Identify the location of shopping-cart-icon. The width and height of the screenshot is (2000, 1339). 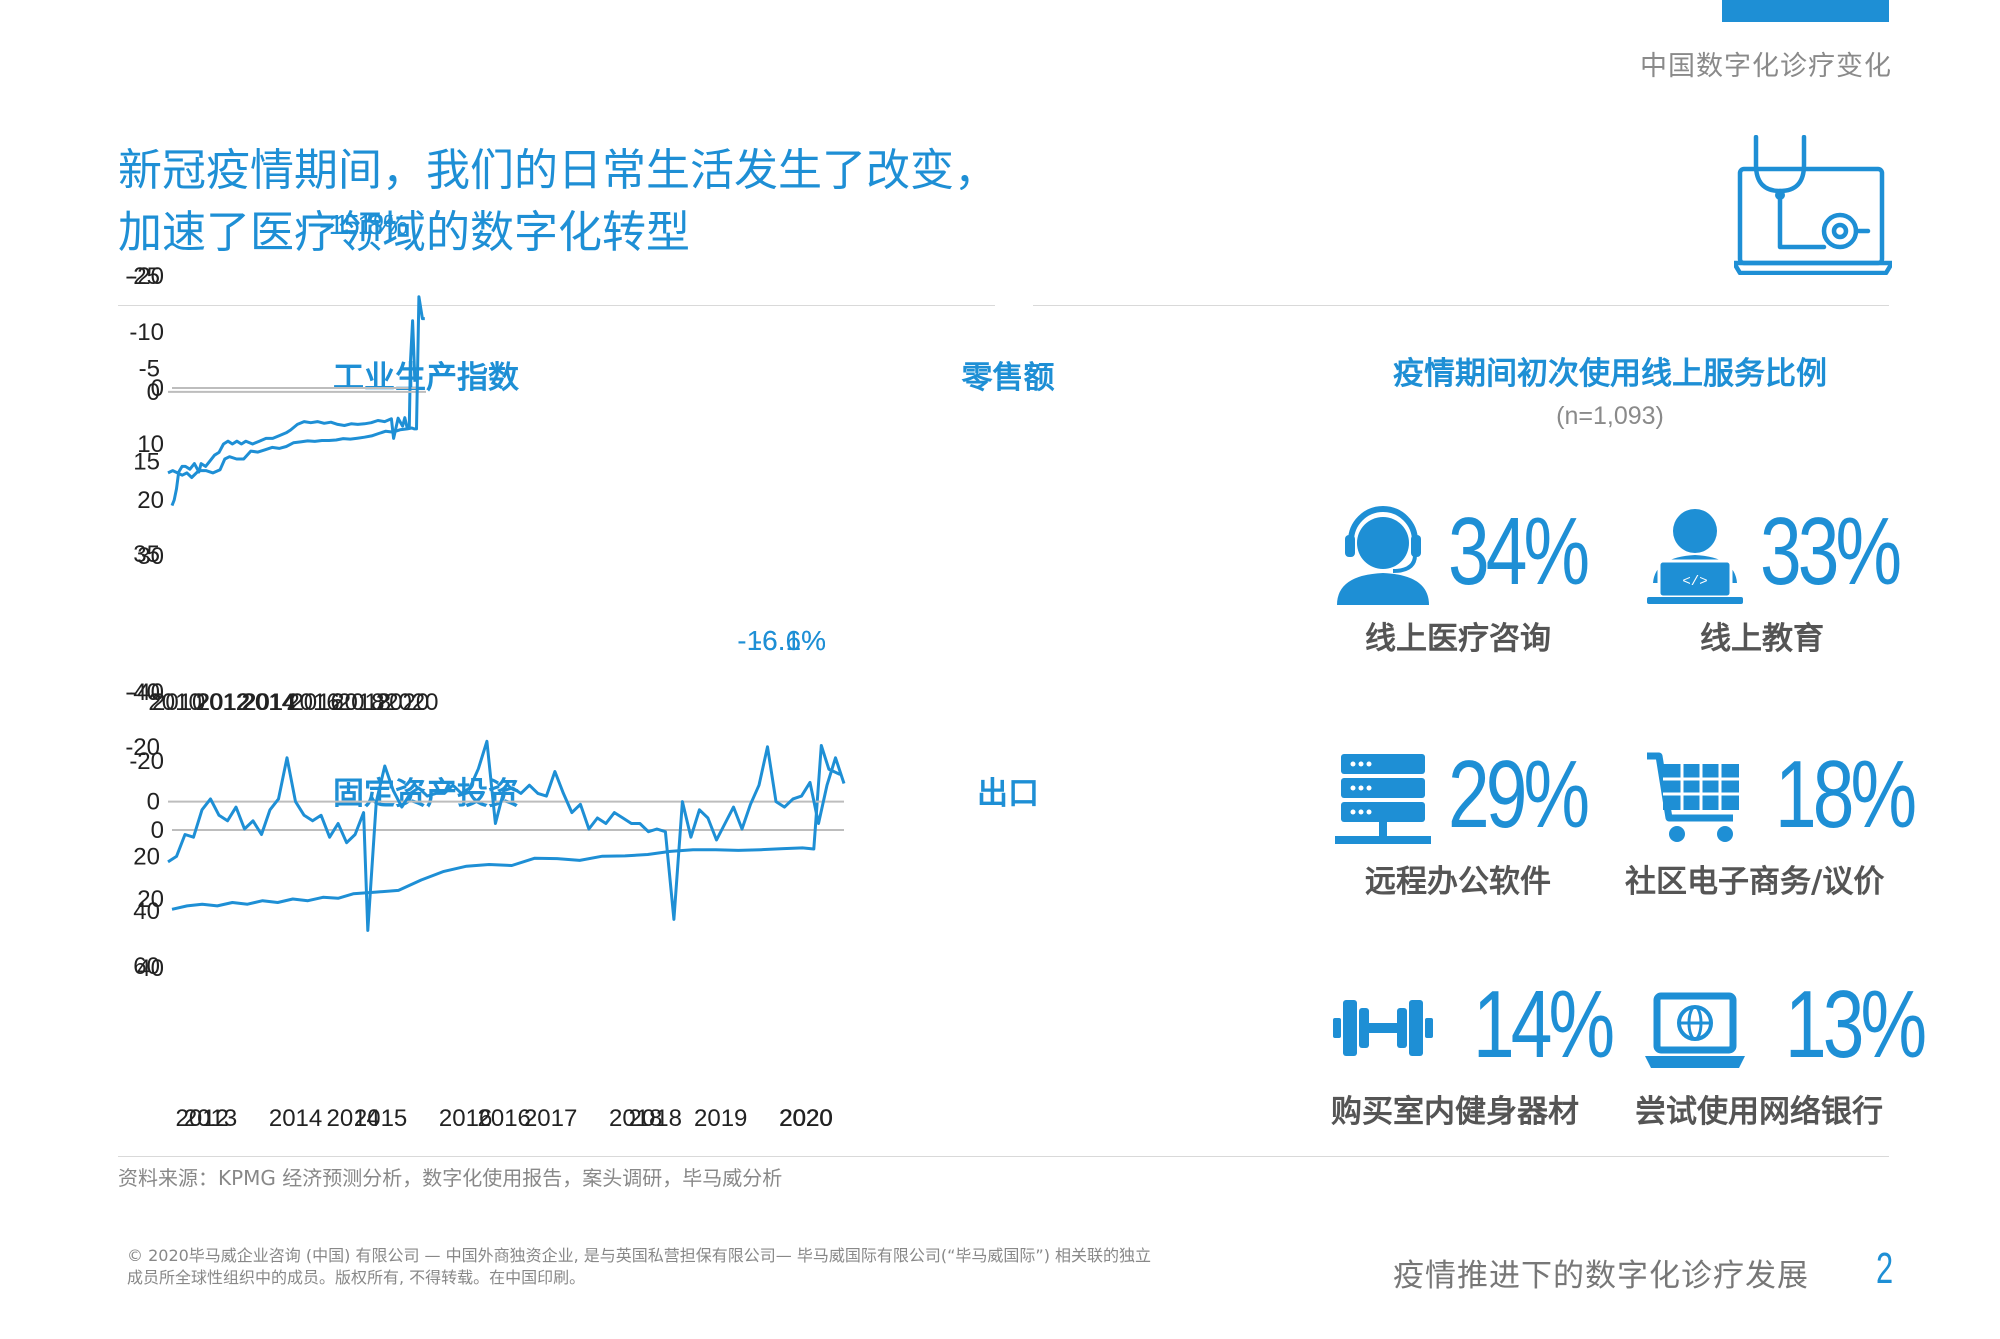
(1693, 797).